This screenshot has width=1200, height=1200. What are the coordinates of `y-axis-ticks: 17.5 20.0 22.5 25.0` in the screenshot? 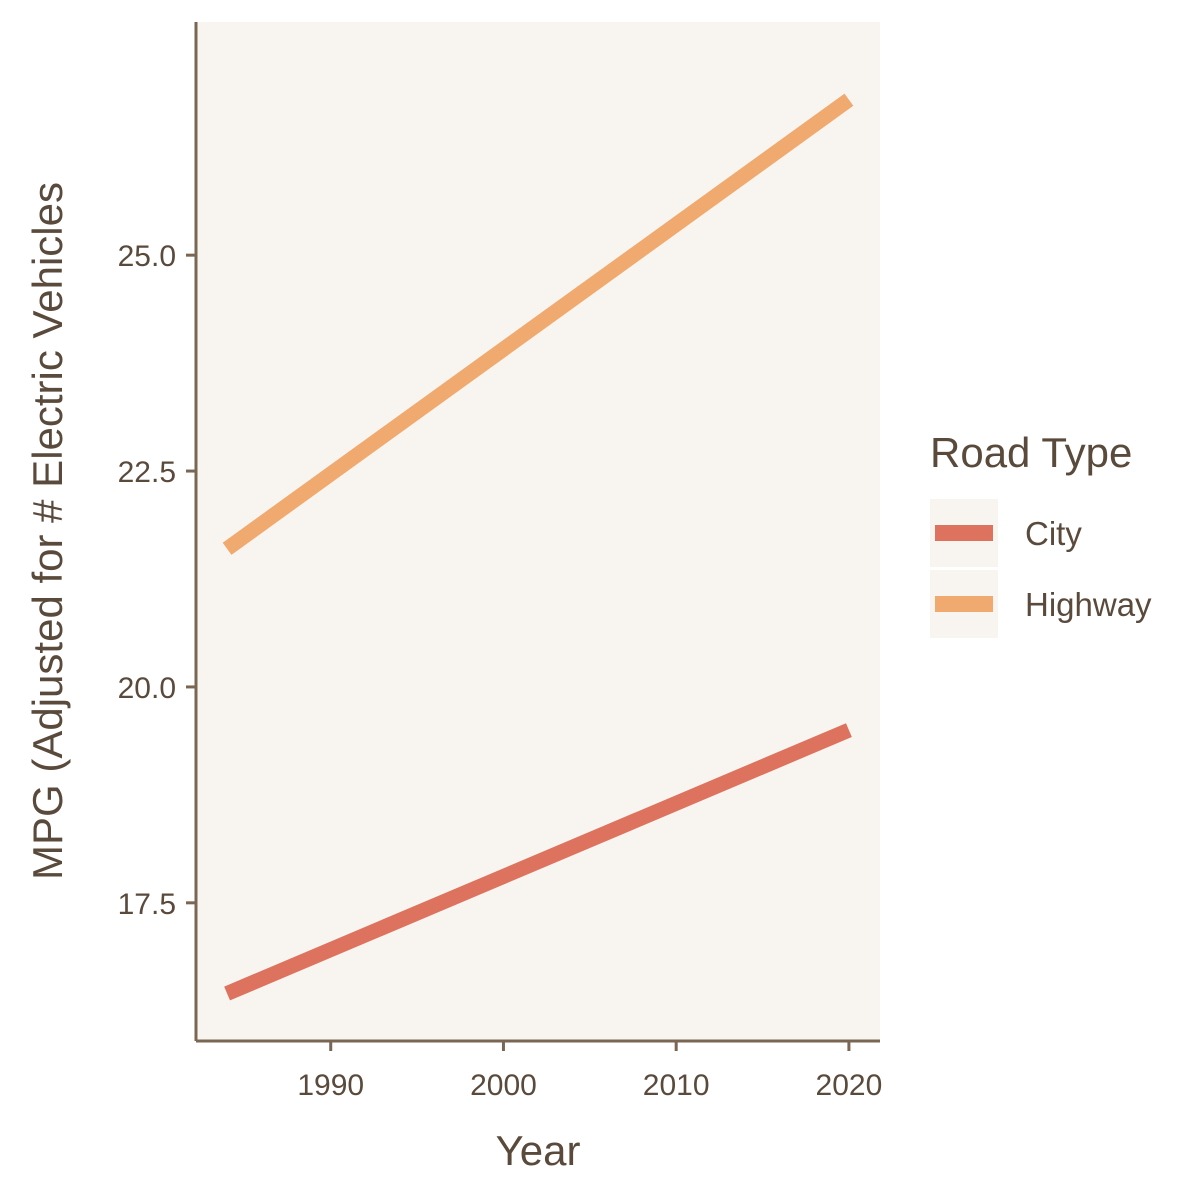 It's located at (157, 580).